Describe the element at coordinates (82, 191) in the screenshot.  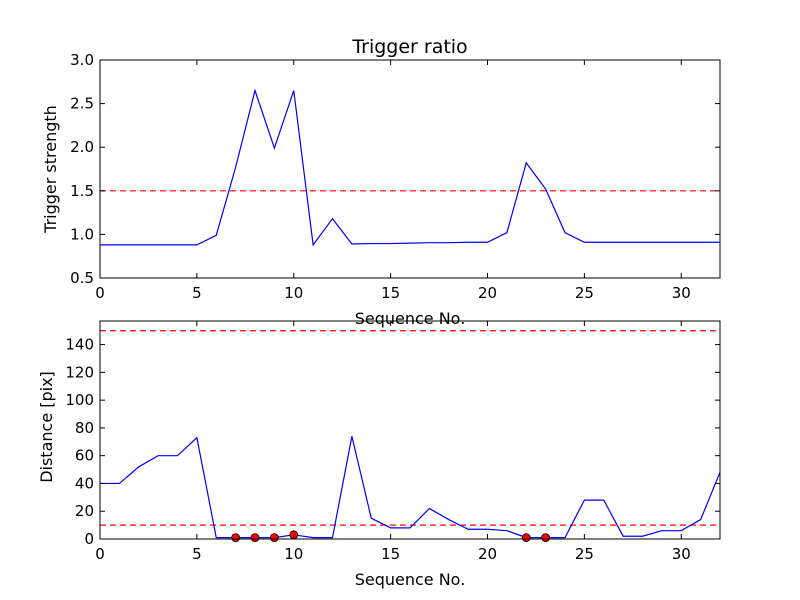
I see `y-tick-label: 1.5` at that location.